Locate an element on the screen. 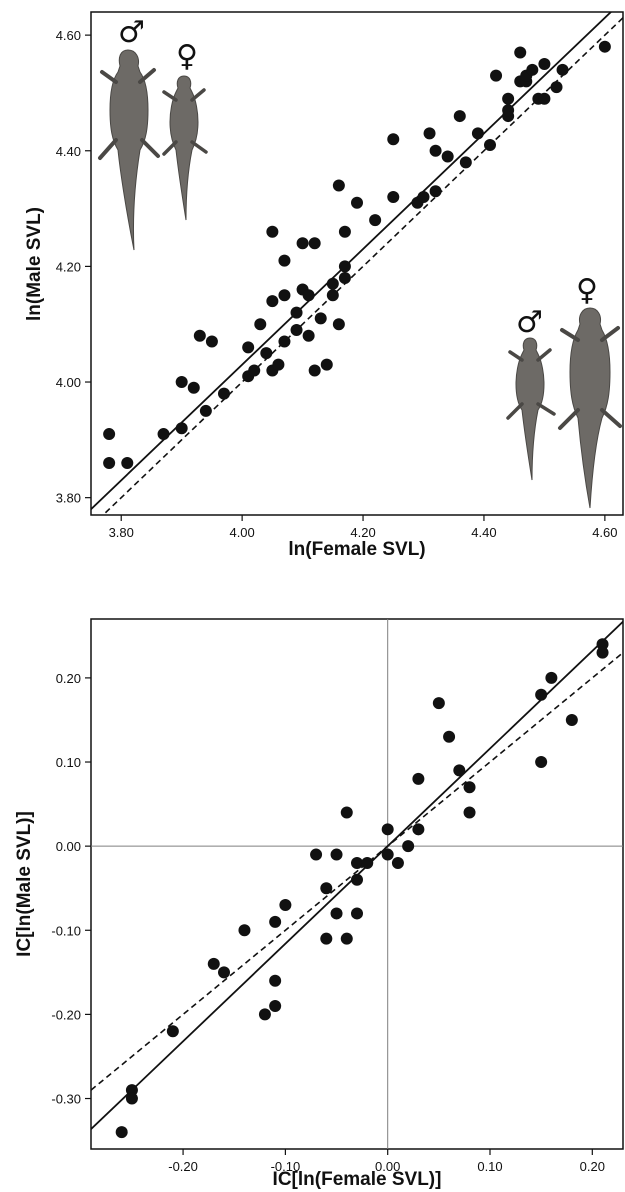 The width and height of the screenshot is (625, 1192). y-tick-label: -0.20 is located at coordinates (66, 1014).